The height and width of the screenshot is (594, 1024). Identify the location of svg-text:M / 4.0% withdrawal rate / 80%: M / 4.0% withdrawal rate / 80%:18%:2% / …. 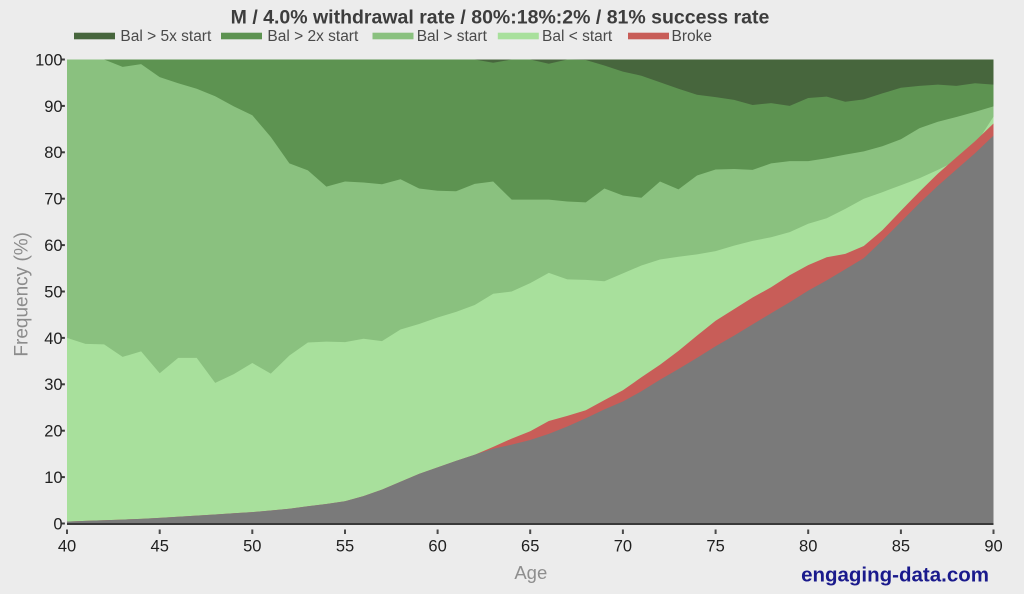
(500, 18).